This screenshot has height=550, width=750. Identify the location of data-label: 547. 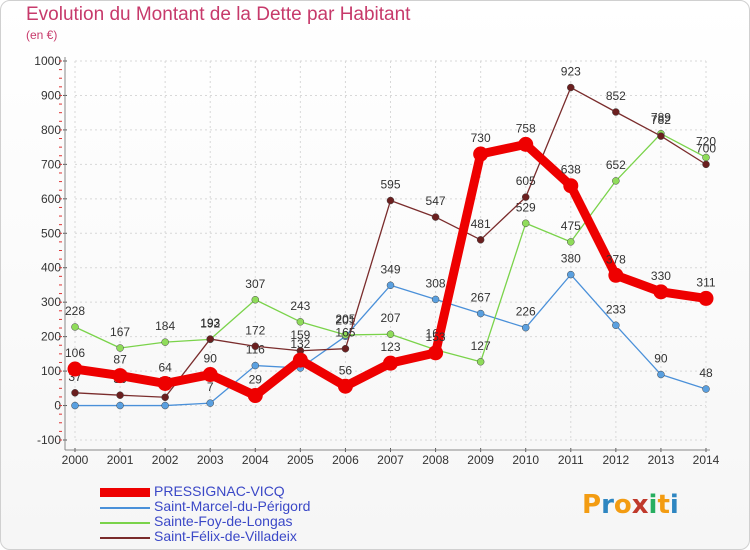
(436, 201).